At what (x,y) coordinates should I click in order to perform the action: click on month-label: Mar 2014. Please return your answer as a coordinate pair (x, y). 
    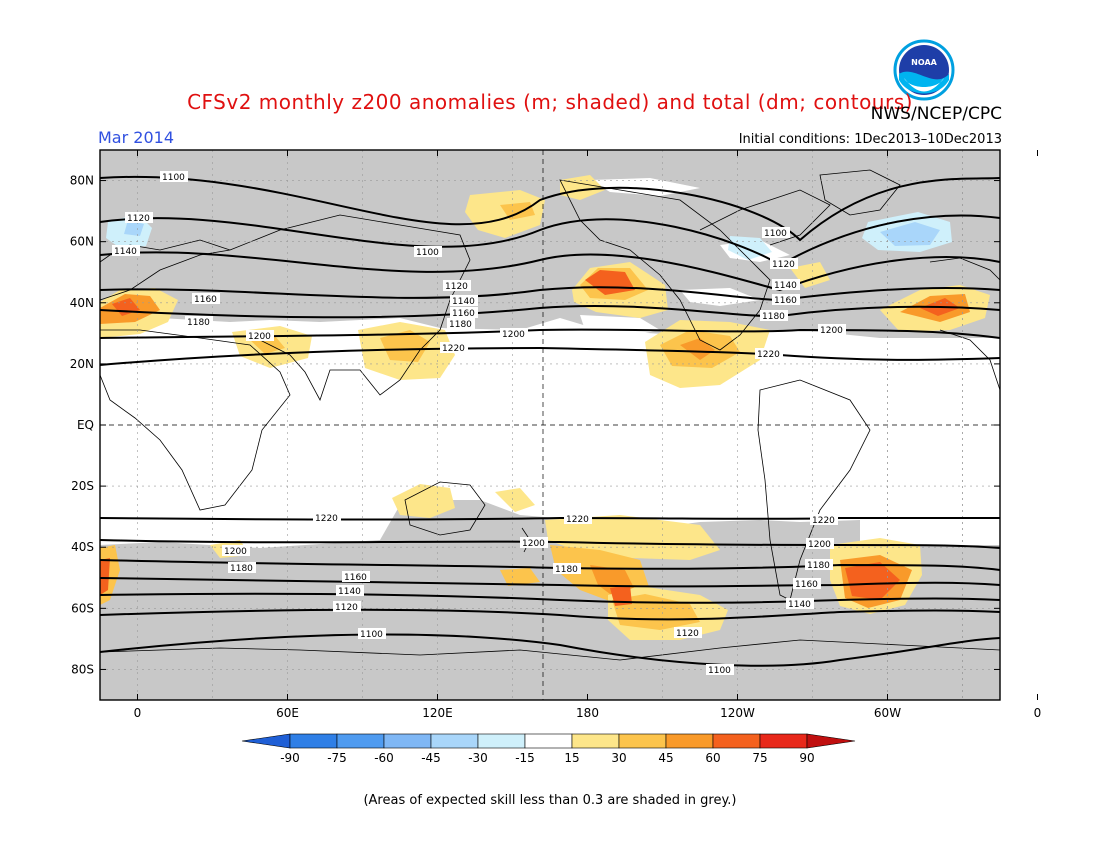
    Looking at the image, I should click on (136, 137).